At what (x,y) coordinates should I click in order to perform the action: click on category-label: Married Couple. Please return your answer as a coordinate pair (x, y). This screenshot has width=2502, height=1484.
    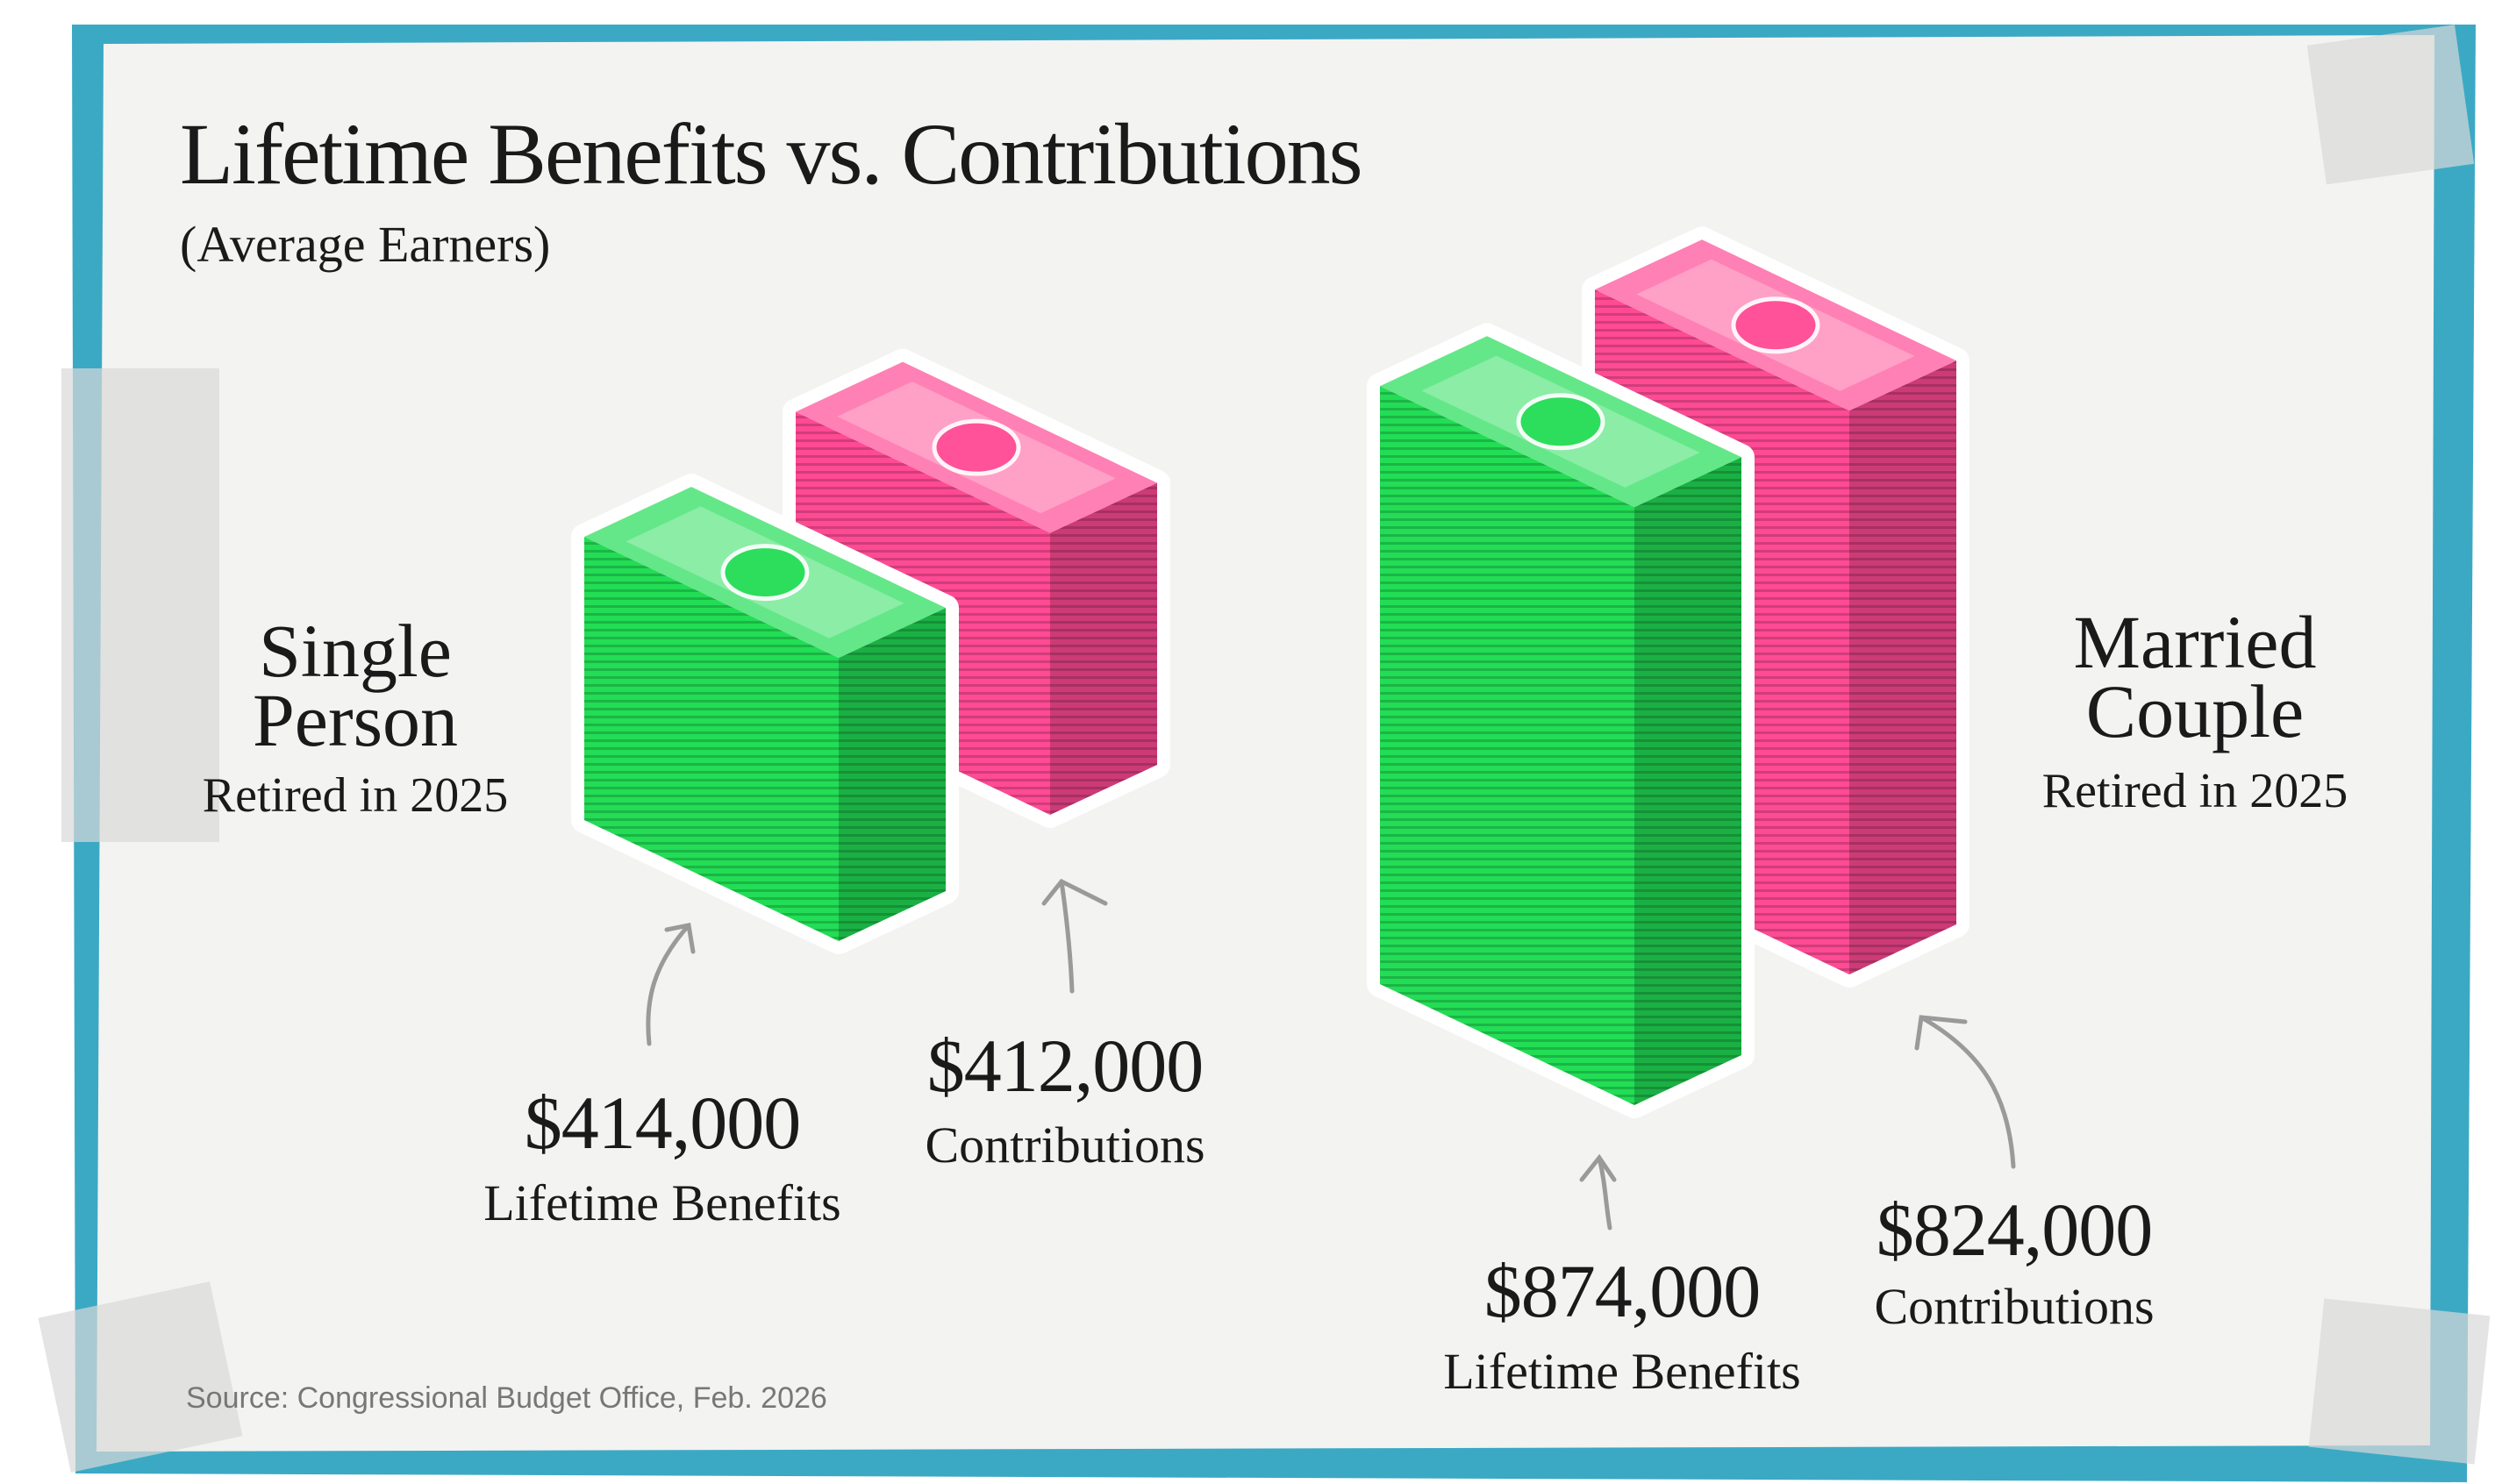
    Looking at the image, I should click on (2195, 676).